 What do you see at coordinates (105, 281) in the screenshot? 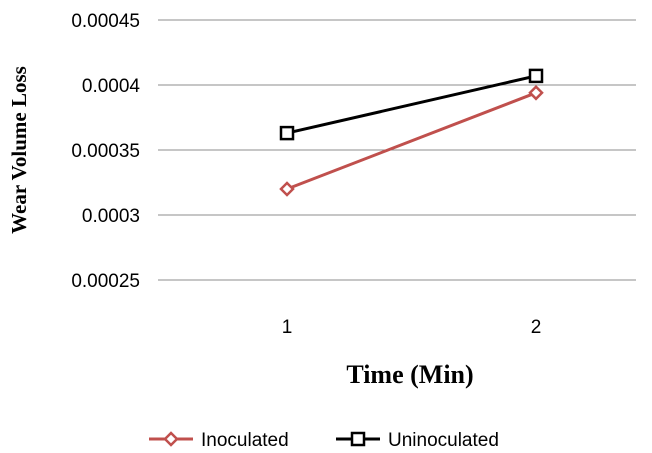
I see `y-tick-label: 0.00025` at bounding box center [105, 281].